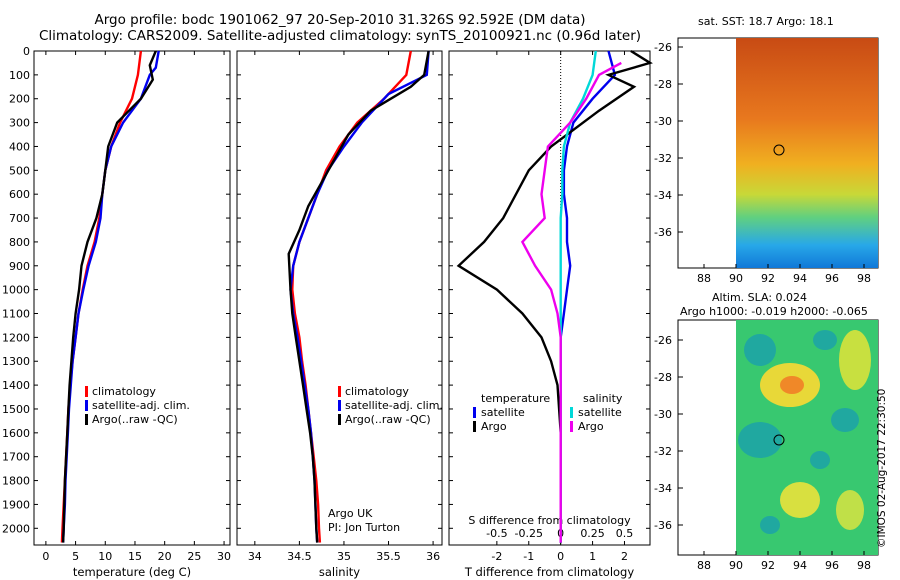  I want to click on x-tick-label: 30, so click(224, 556).